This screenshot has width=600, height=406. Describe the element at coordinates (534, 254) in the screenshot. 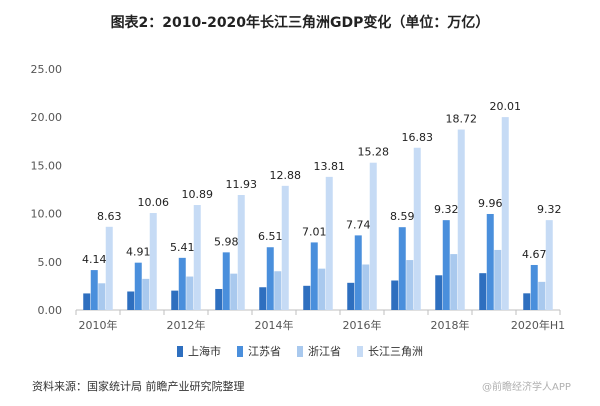

I see `data-label: 4.67` at that location.